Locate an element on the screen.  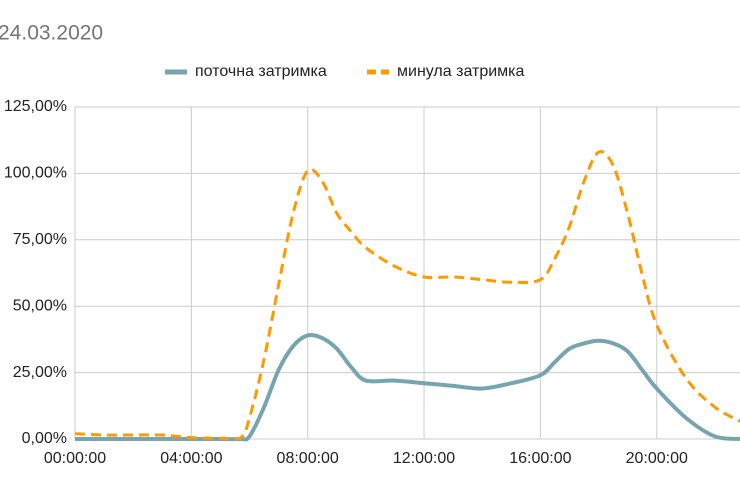
x-tick-label: 08:00:00 is located at coordinates (308, 458).